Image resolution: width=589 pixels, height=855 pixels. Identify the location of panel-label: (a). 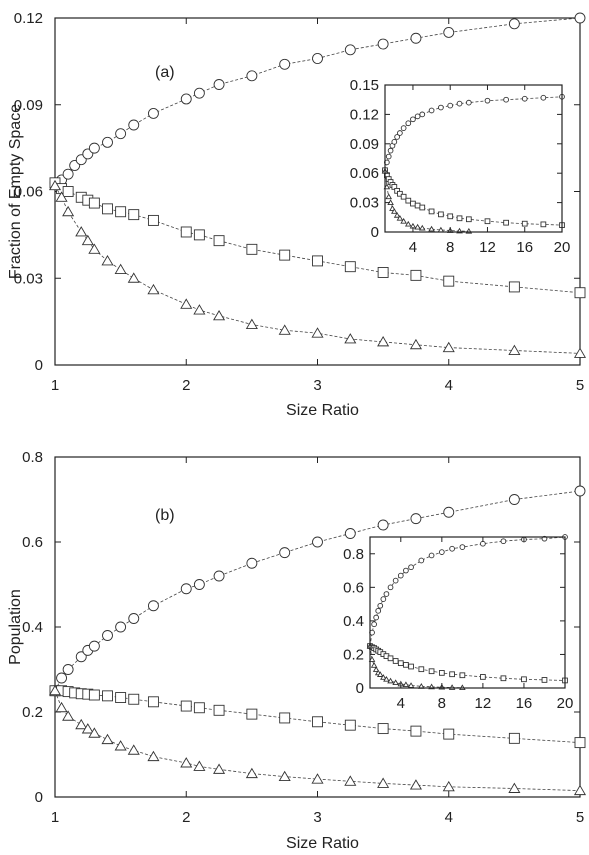
(165, 72).